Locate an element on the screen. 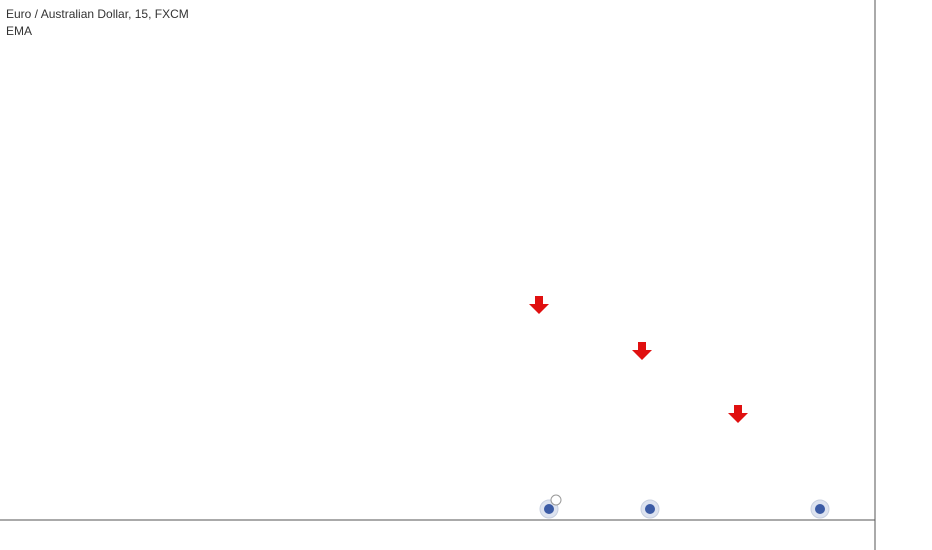  events is located at coordinates (684, 506).